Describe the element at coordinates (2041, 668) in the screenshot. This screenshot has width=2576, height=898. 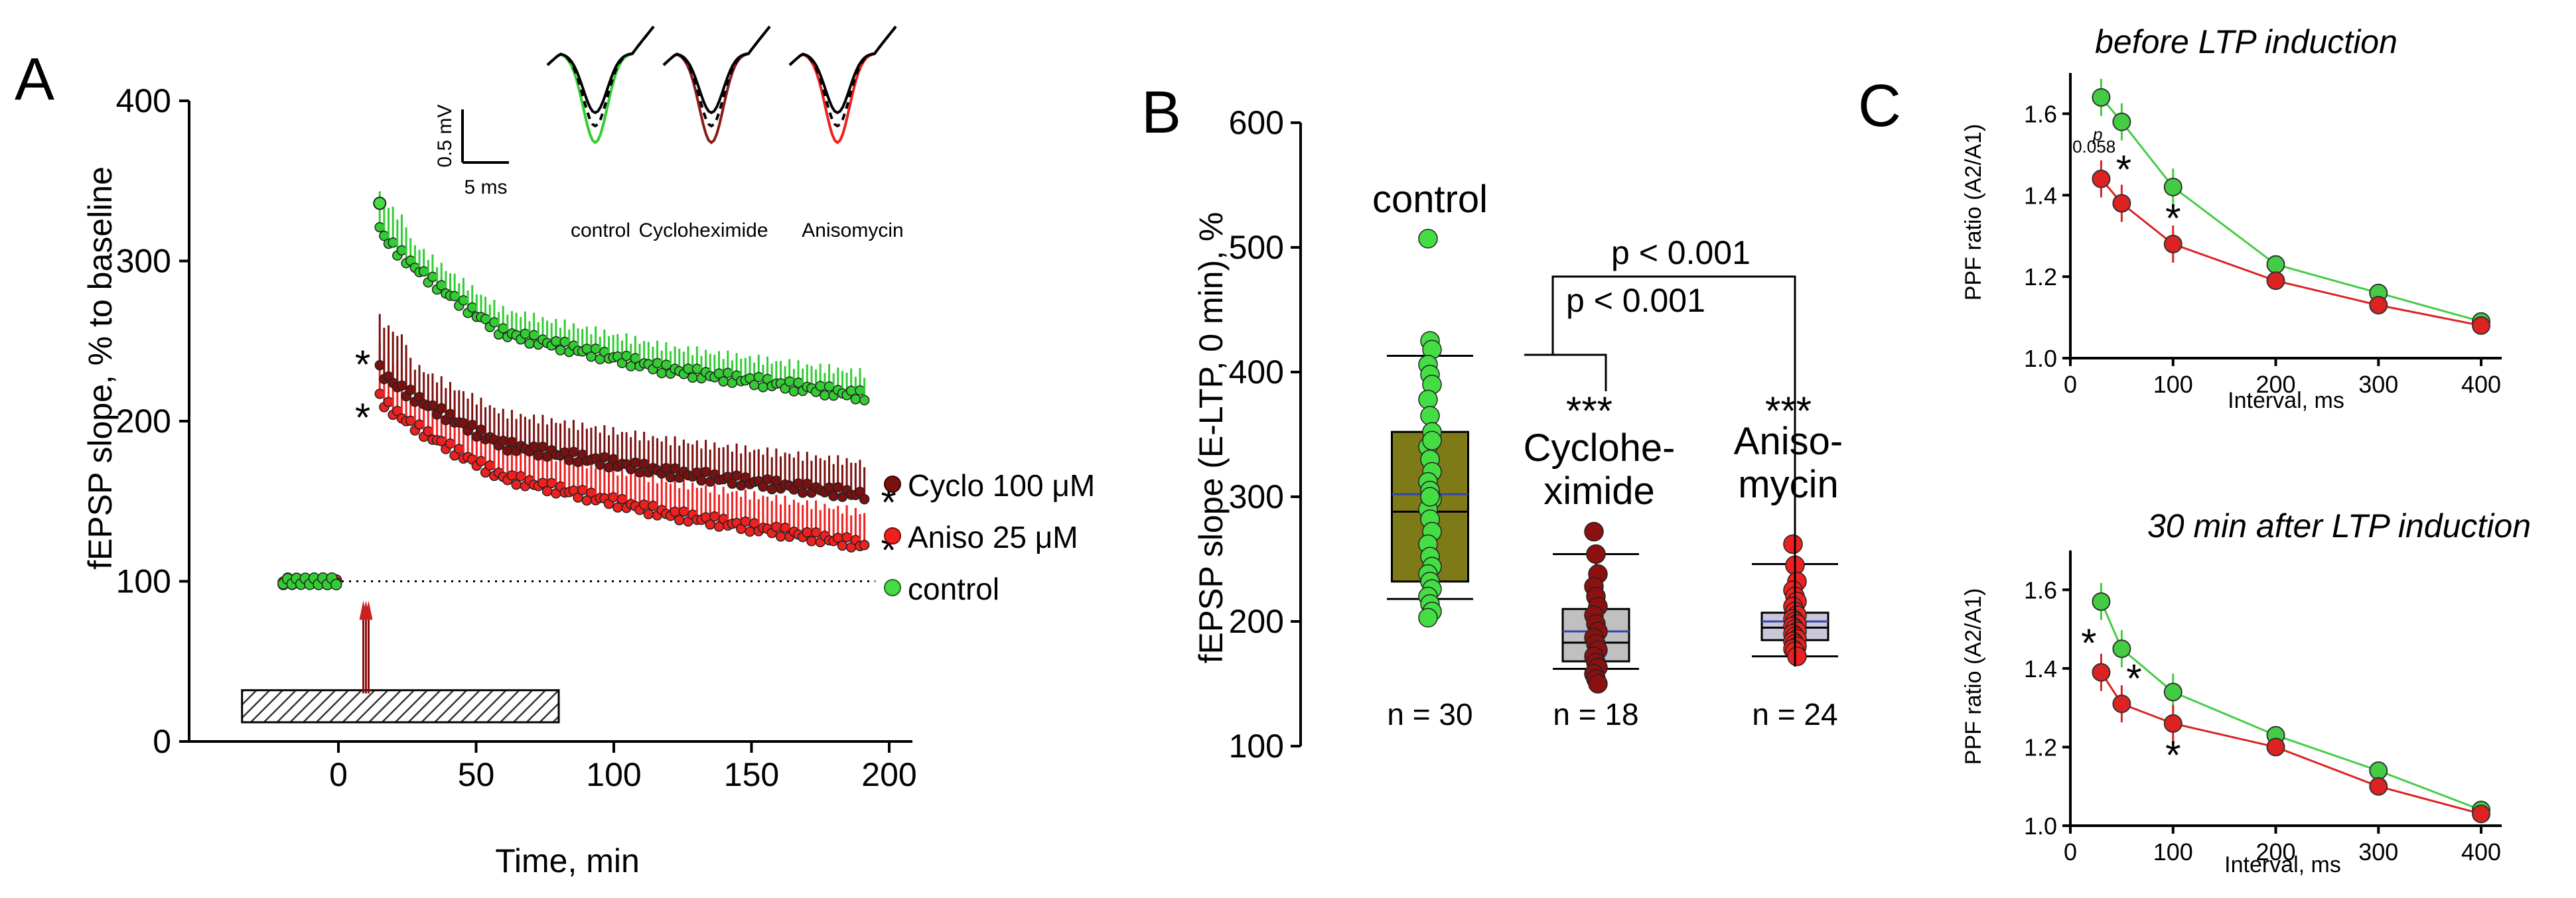
I see `ppf-ytick-label: 1.4` at that location.